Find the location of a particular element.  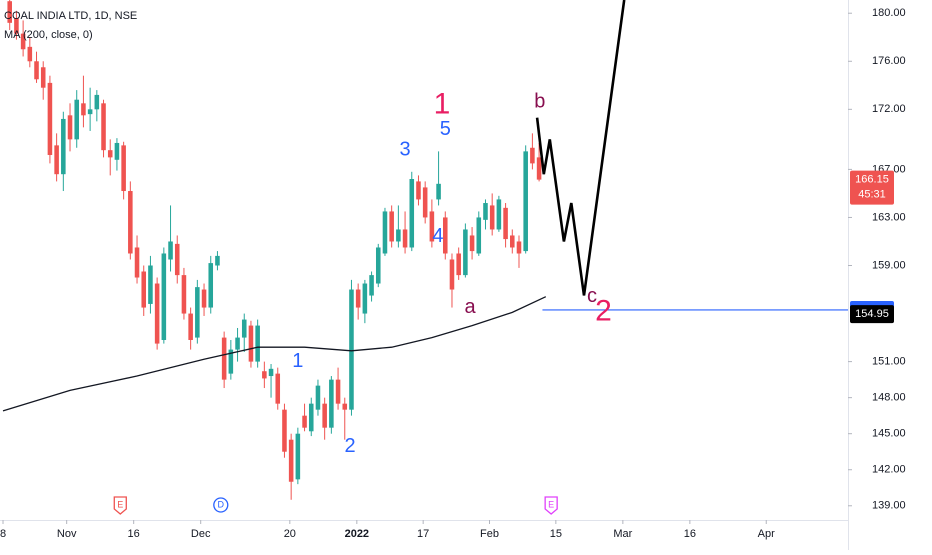

wave-label: b is located at coordinates (539, 101).